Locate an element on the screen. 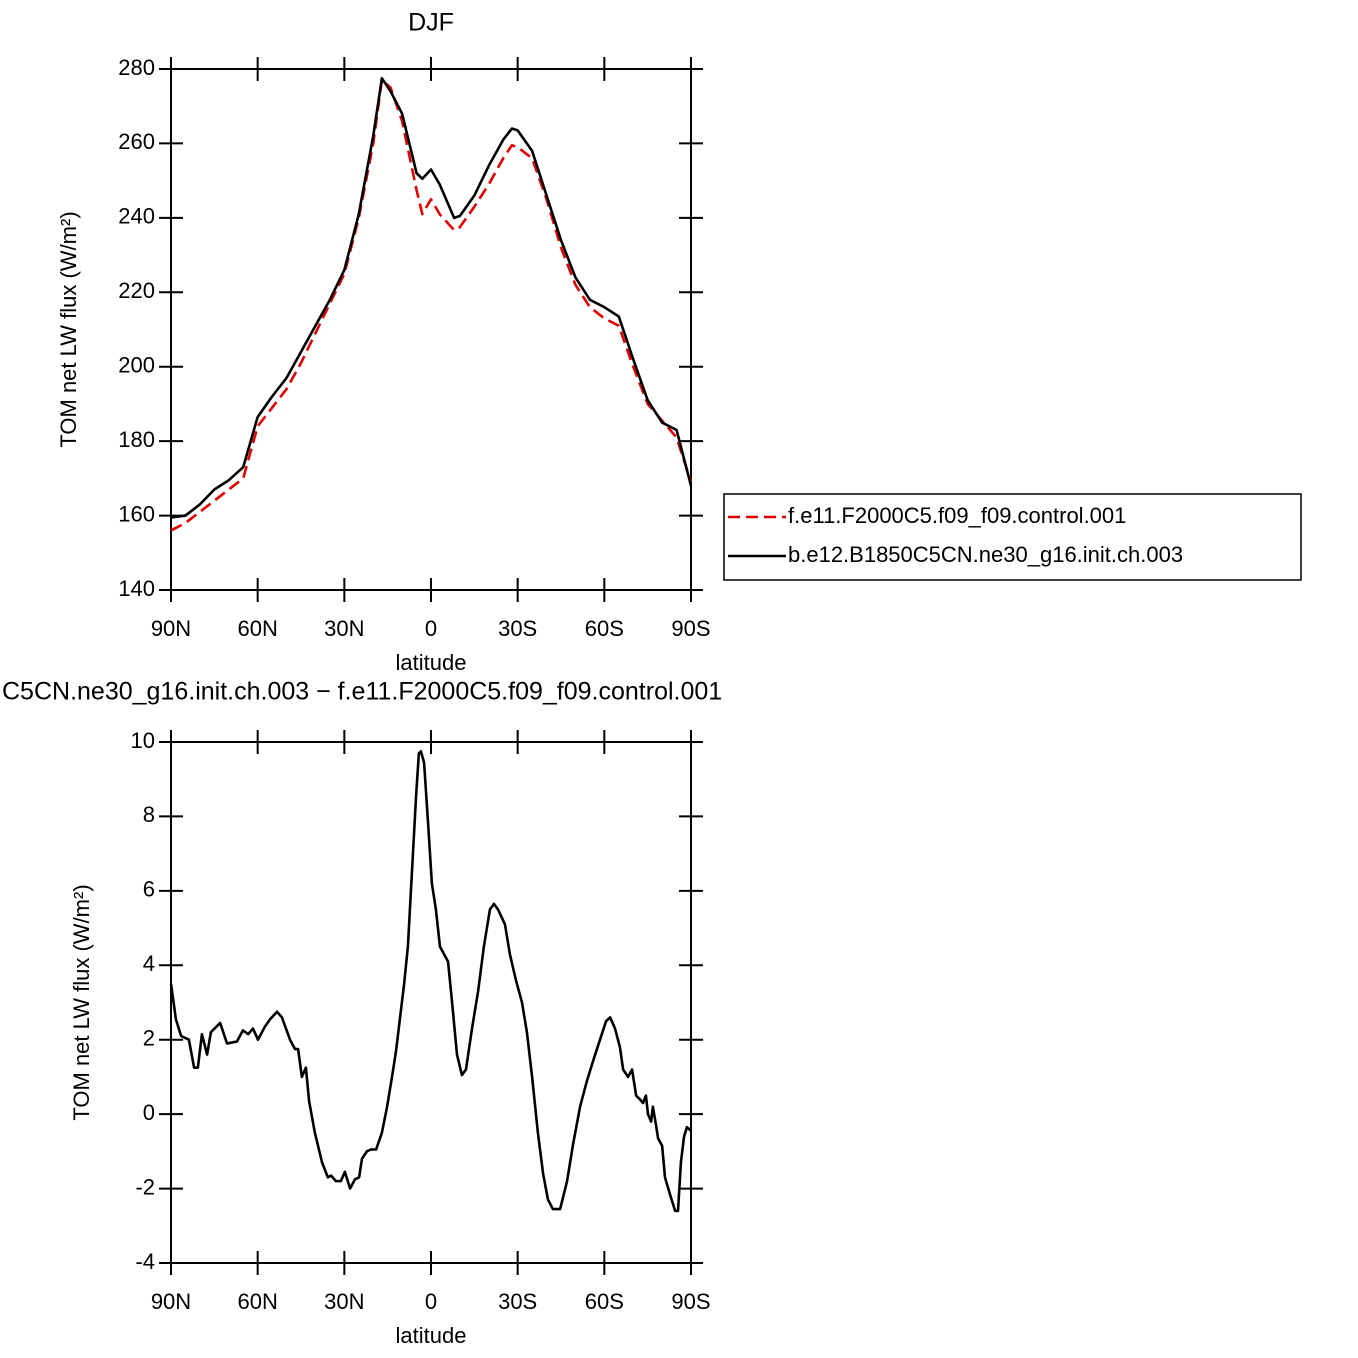  legend-label: f.e11.F2000C5.f09_f09.control.001 is located at coordinates (957, 515).